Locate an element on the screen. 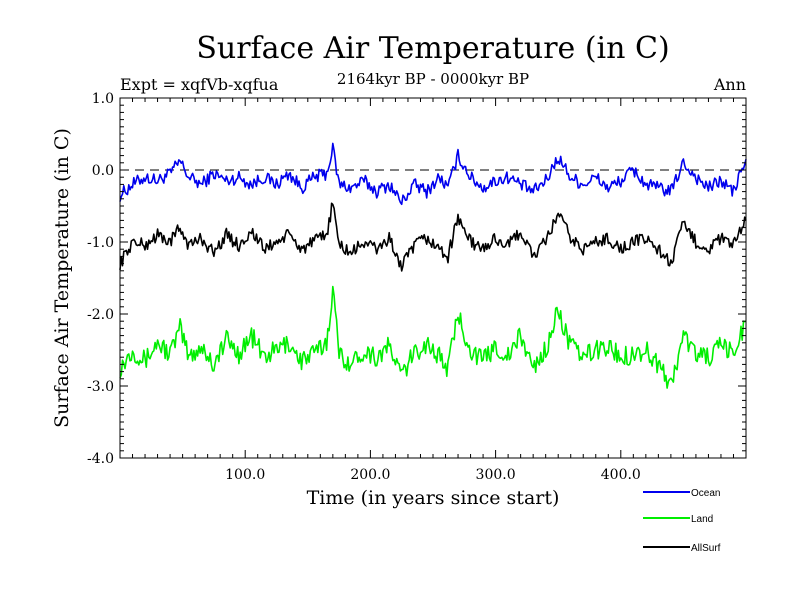  y-tick-label: -3.0 is located at coordinates (100, 387).